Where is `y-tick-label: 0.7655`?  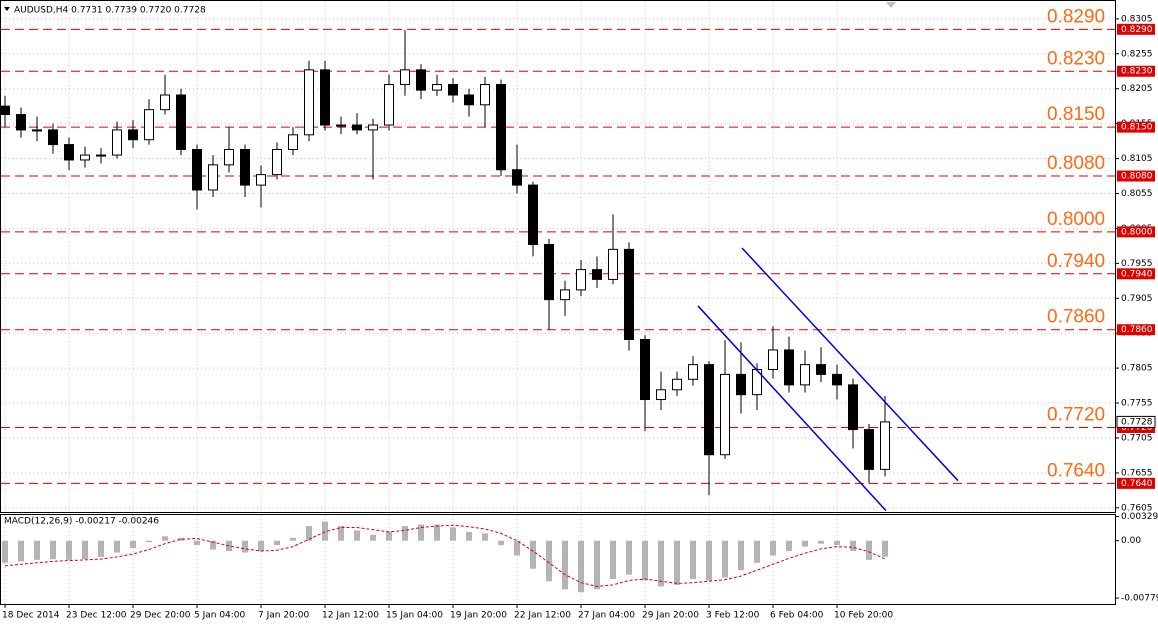
y-tick-label: 0.7655 is located at coordinates (1137, 473).